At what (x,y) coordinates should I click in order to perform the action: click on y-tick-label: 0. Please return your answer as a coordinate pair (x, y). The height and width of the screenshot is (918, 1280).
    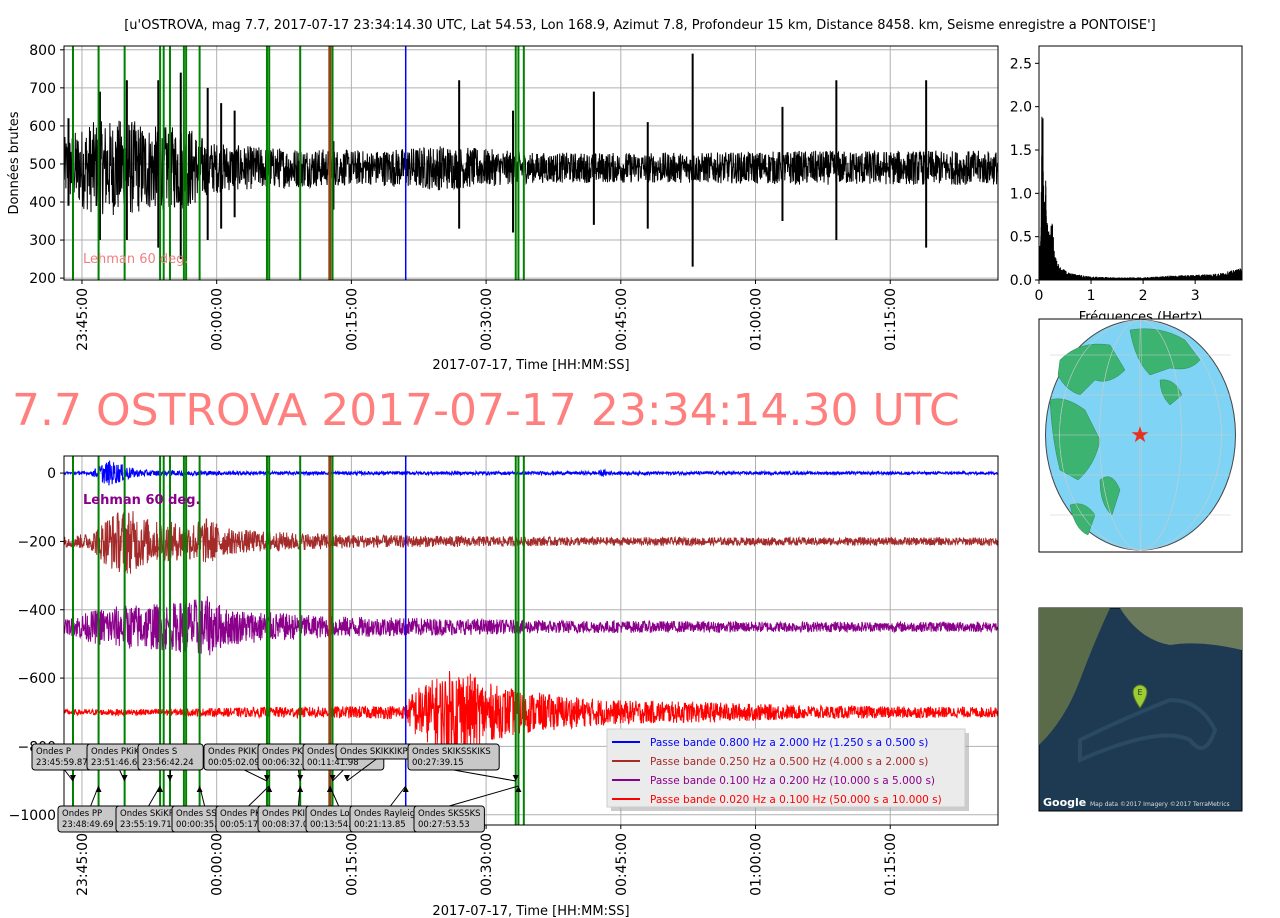
    Looking at the image, I should click on (51, 474).